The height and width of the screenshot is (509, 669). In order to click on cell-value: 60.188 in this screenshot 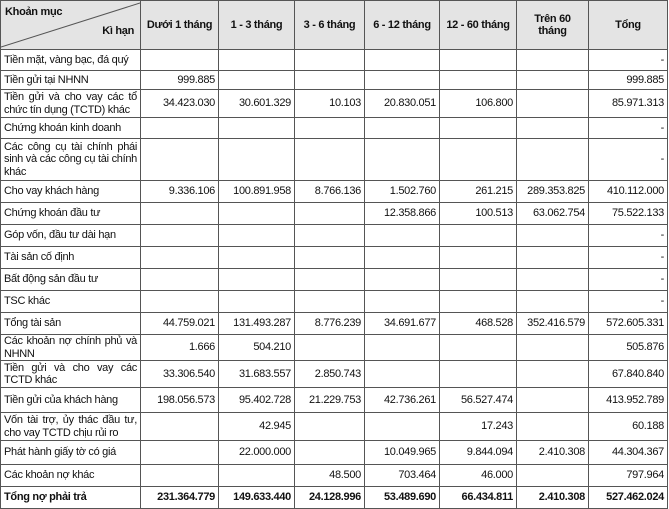, I will do `click(628, 426)`.